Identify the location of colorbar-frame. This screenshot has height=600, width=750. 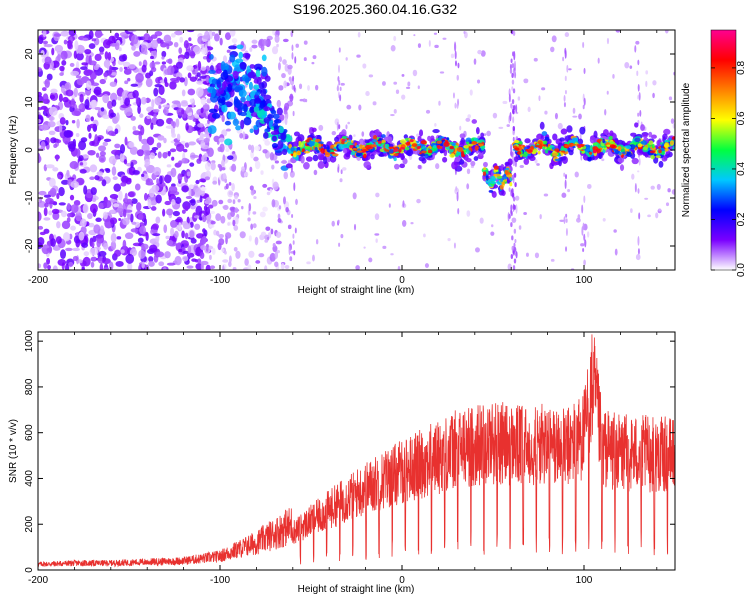
(723, 150).